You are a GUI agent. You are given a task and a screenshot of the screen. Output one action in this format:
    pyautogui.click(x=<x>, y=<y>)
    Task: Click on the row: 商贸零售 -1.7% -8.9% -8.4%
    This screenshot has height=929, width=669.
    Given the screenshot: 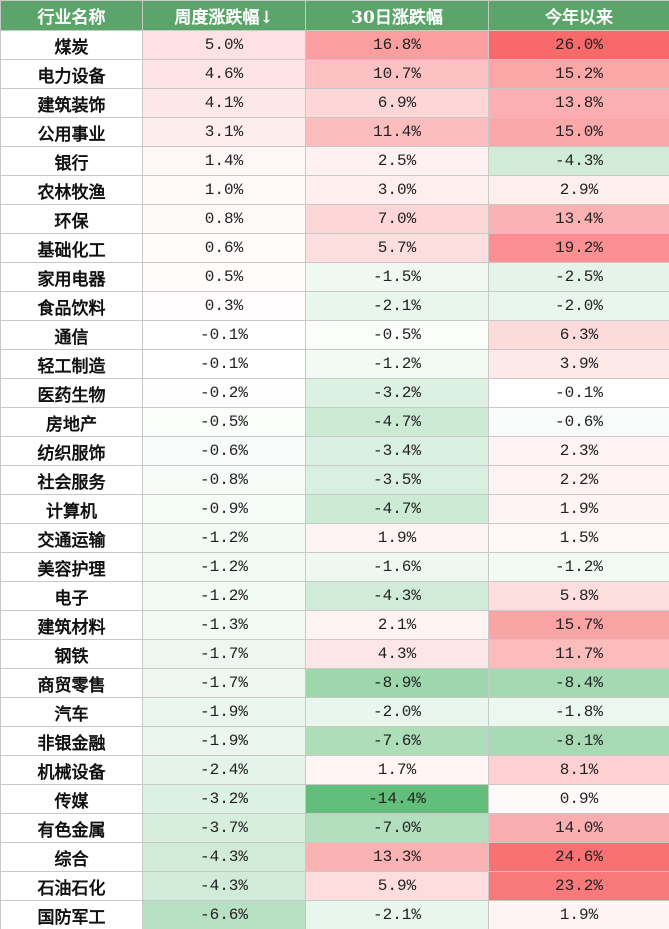 What is the action you would take?
    pyautogui.click(x=334, y=683)
    